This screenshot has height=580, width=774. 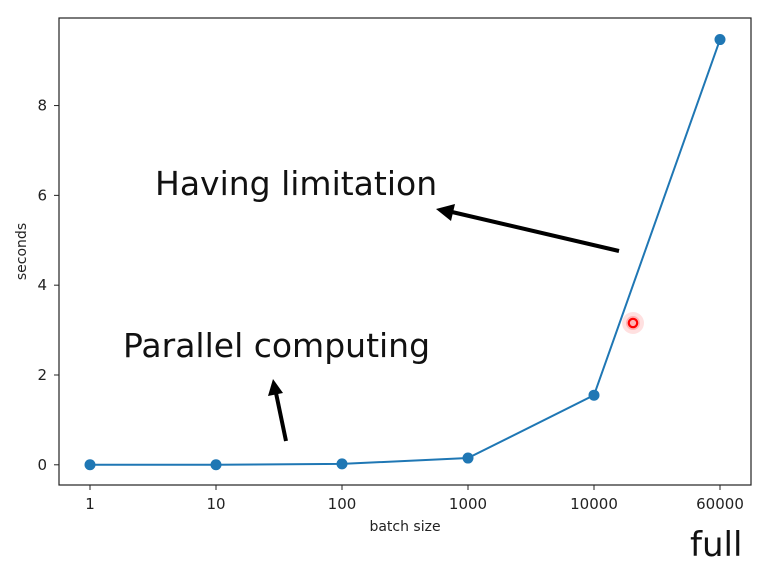 What do you see at coordinates (42, 106) in the screenshot?
I see `y-tick-label: 8` at bounding box center [42, 106].